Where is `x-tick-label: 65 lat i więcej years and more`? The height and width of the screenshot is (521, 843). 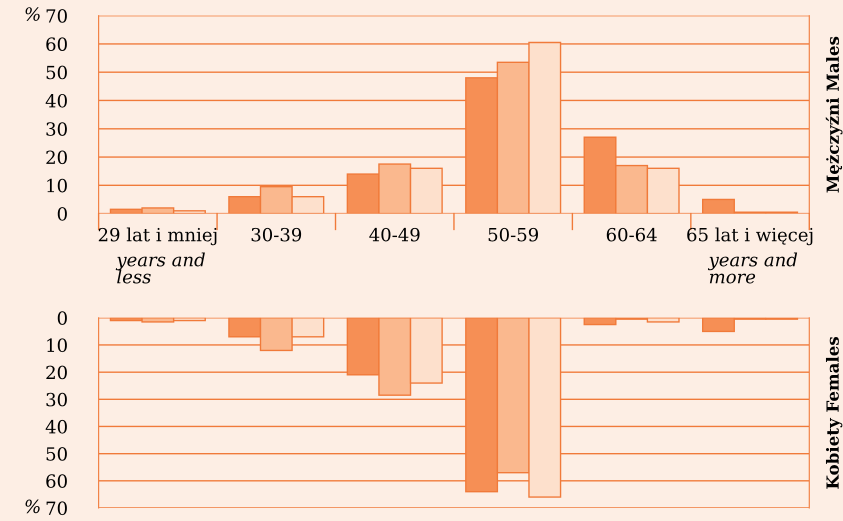 x-tick-label: 65 lat i więcej years and more is located at coordinates (749, 256).